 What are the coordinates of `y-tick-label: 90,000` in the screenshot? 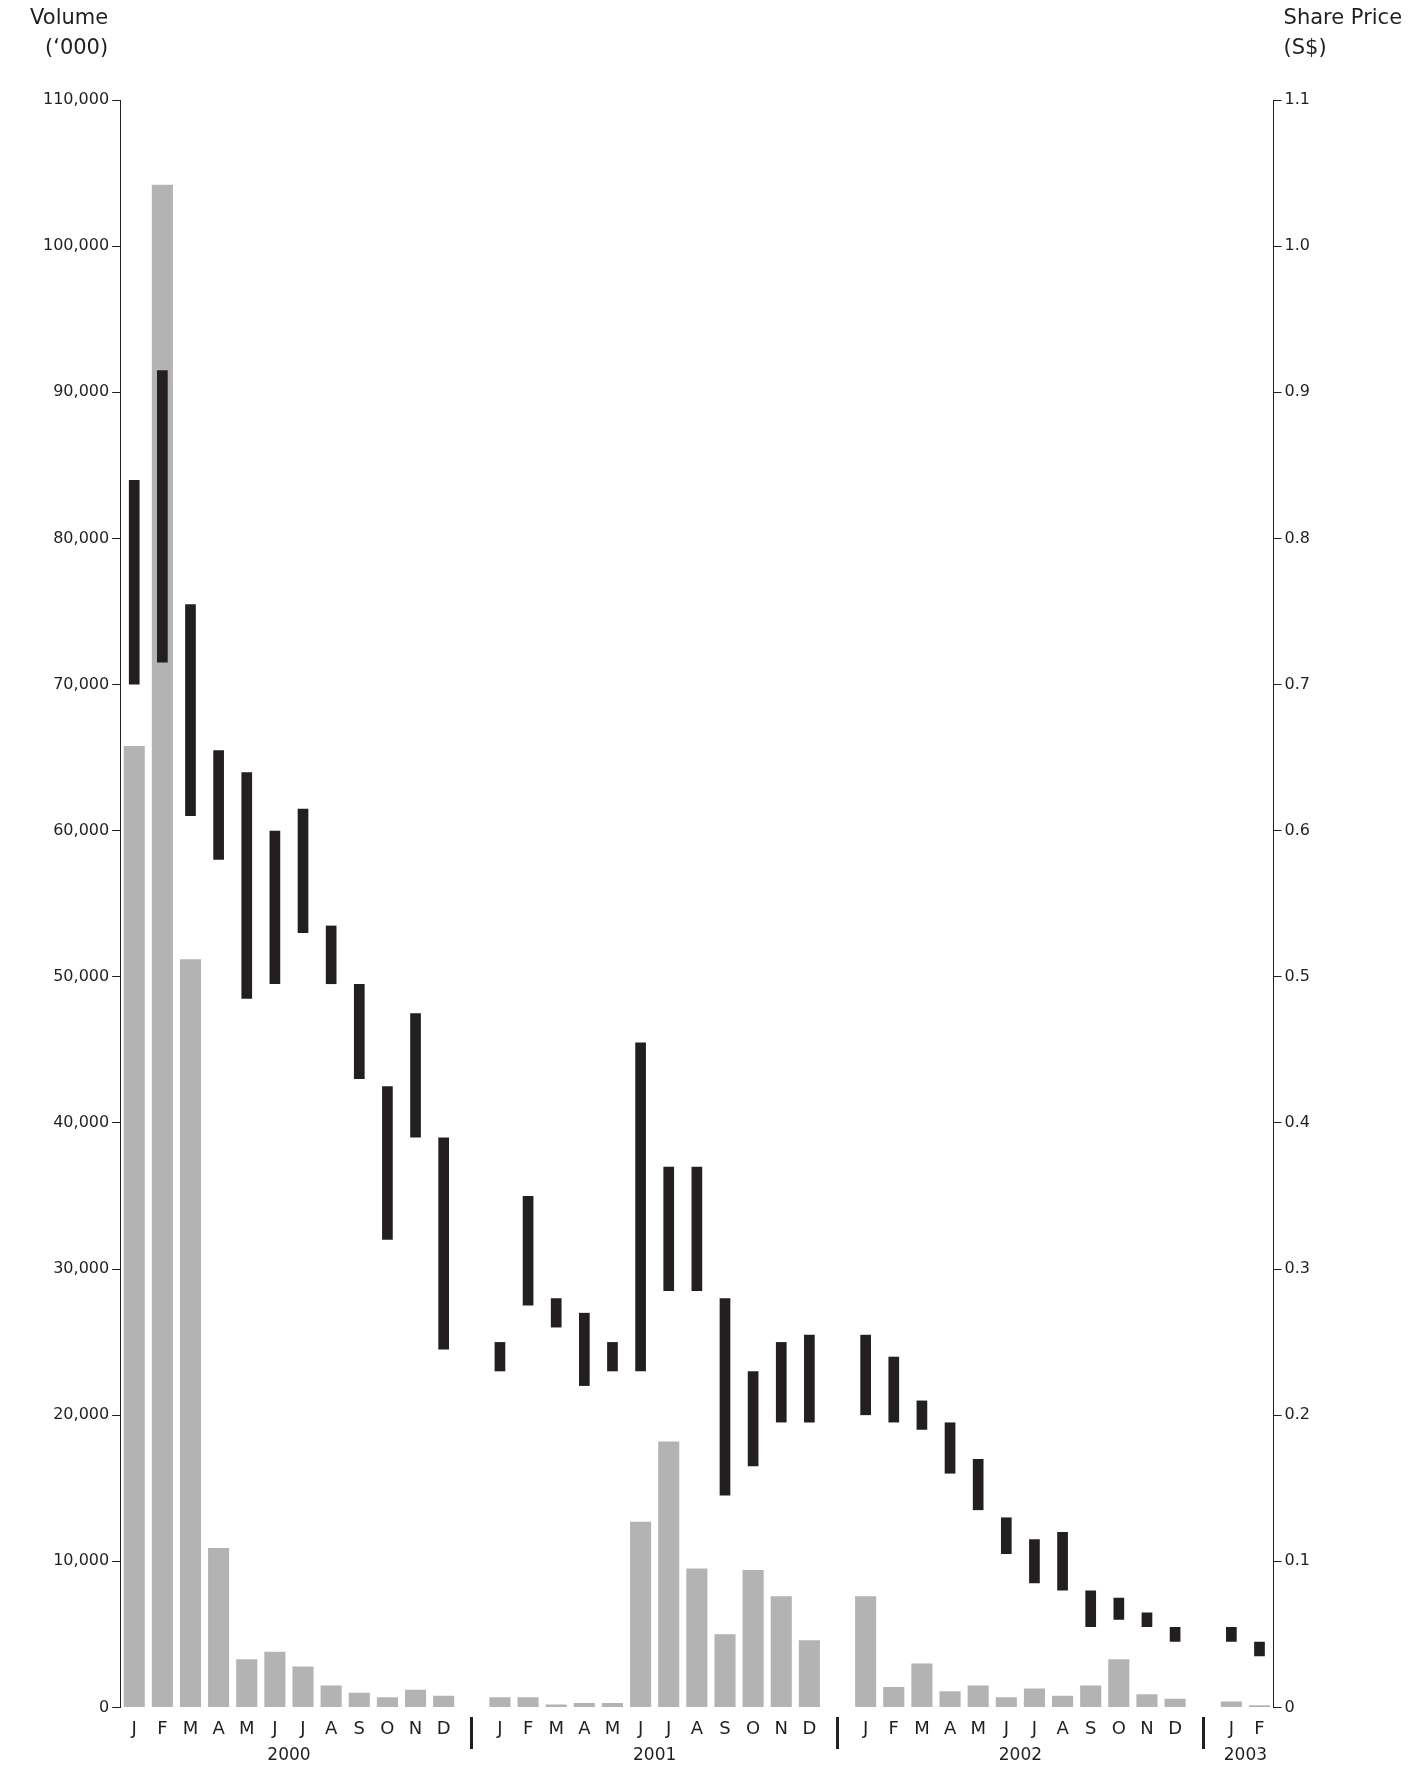 It's located at (81, 391).